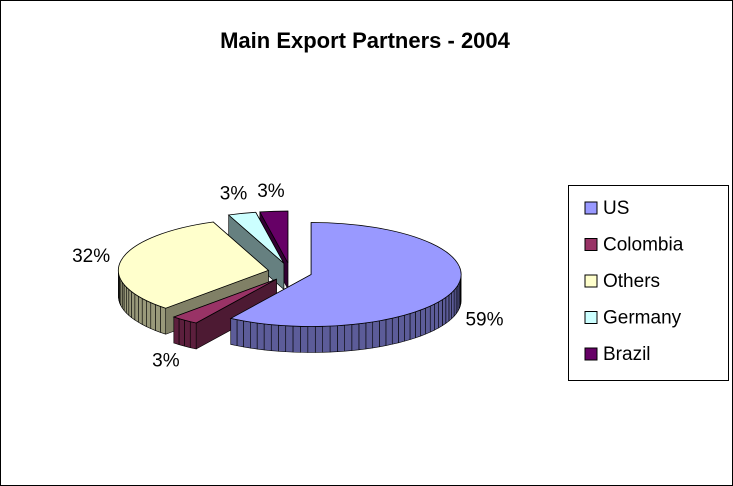  Describe the element at coordinates (91, 256) in the screenshot. I see `data-label: 32%` at that location.